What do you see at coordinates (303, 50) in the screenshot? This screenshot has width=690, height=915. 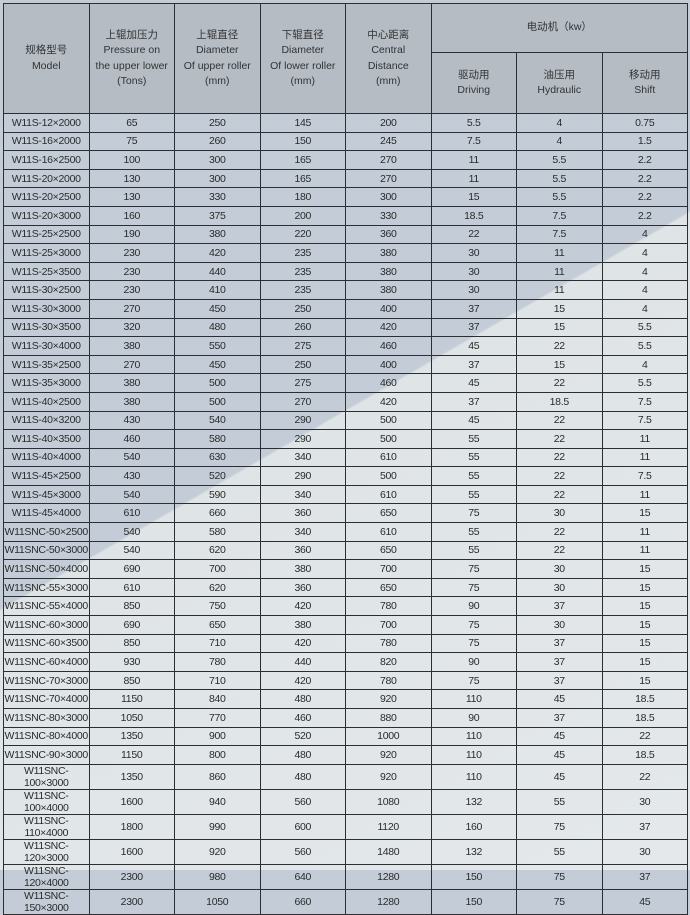 I see `header-lower-en1: Diameter` at bounding box center [303, 50].